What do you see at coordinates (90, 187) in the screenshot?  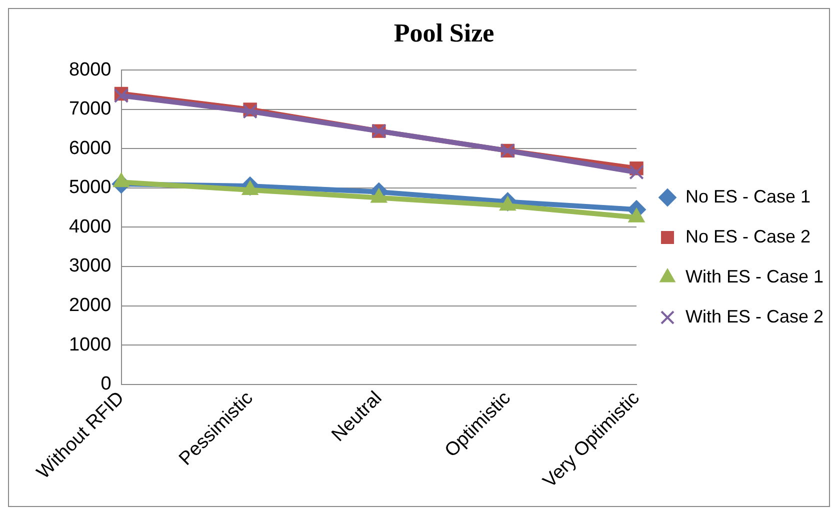 I see `y-tick-label: 5000` at bounding box center [90, 187].